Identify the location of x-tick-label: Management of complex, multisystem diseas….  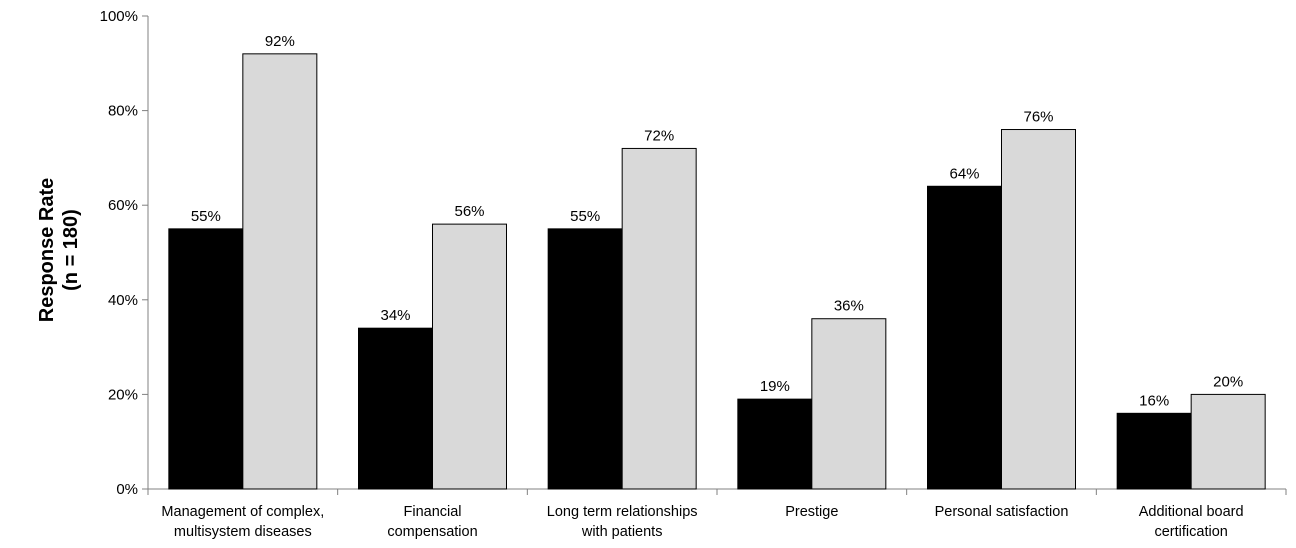
(242, 522).